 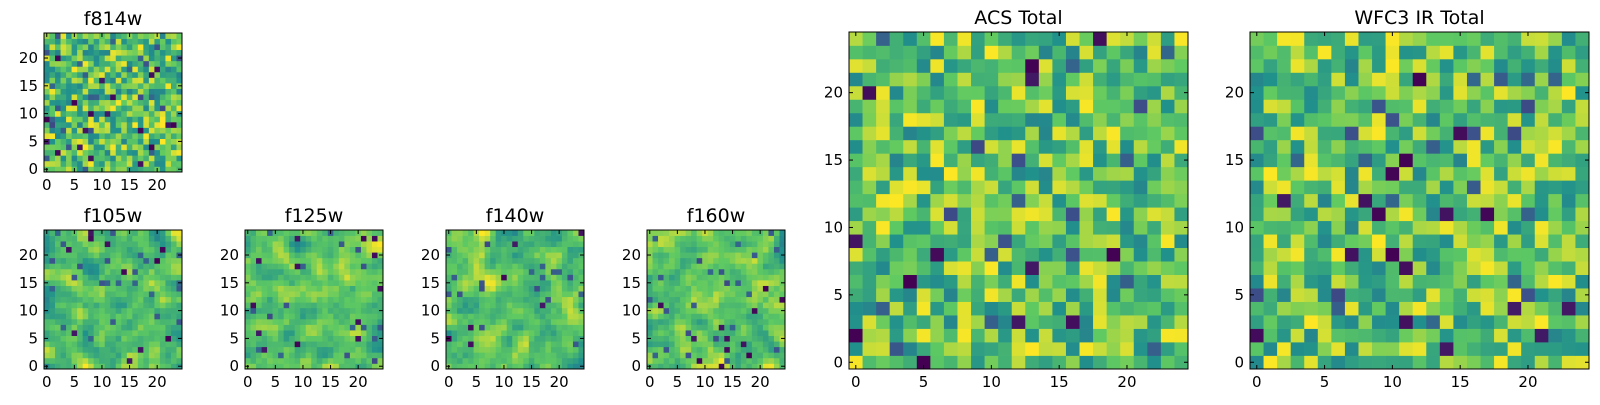 What do you see at coordinates (838, 295) in the screenshot?
I see `y-tick-label: 5` at bounding box center [838, 295].